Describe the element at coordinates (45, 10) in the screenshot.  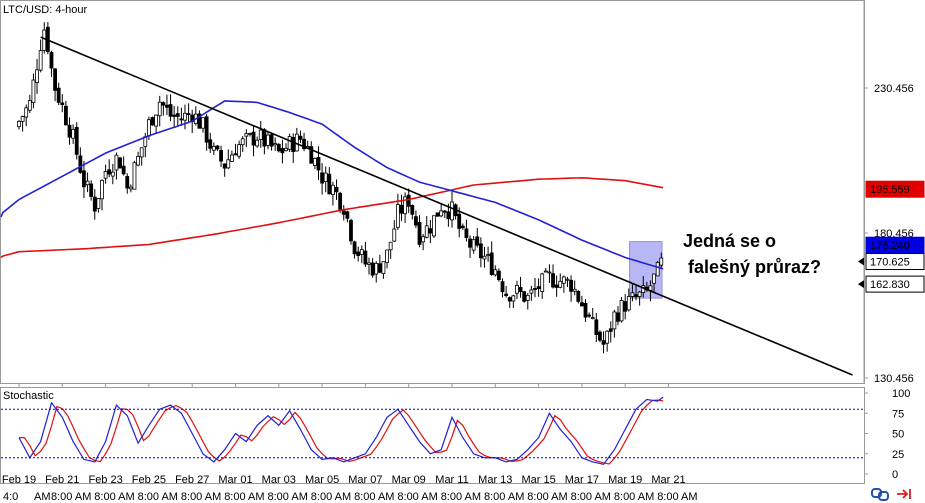
I see `chart-title: LTC/USD: 4-hour` at that location.